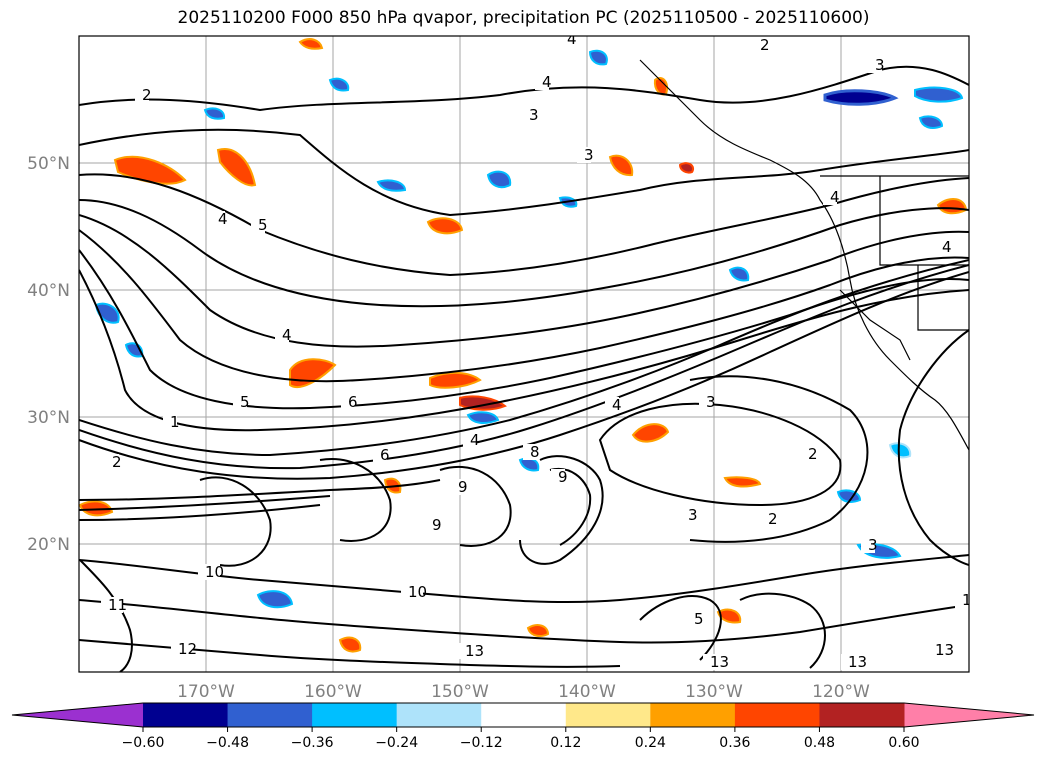 This screenshot has height=765, width=1047. What do you see at coordinates (734, 743) in the screenshot?
I see `colorbar-tick-label: 0.36` at bounding box center [734, 743].